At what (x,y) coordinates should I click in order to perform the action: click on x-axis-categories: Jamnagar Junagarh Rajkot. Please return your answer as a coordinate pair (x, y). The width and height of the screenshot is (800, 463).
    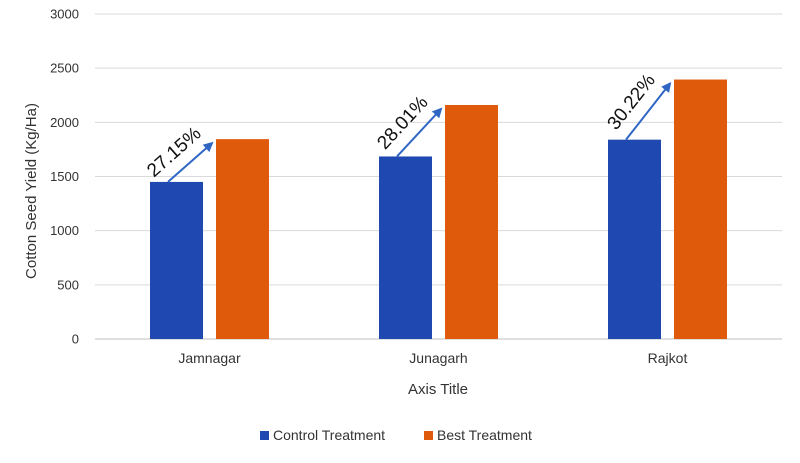
    Looking at the image, I should click on (432, 358).